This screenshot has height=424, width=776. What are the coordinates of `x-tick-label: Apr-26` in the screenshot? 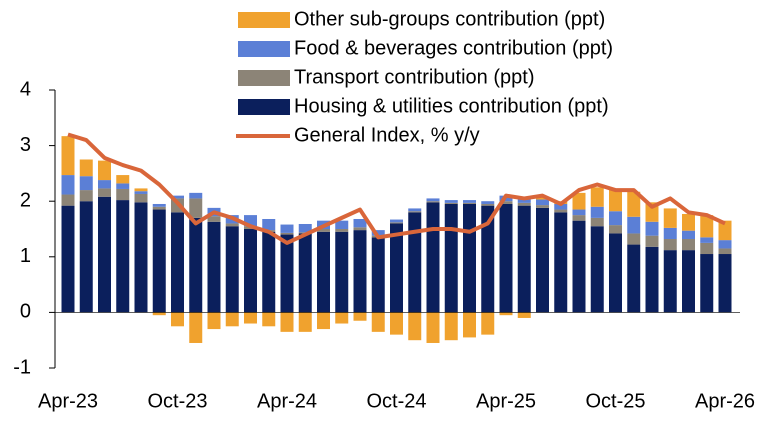 It's located at (725, 401).